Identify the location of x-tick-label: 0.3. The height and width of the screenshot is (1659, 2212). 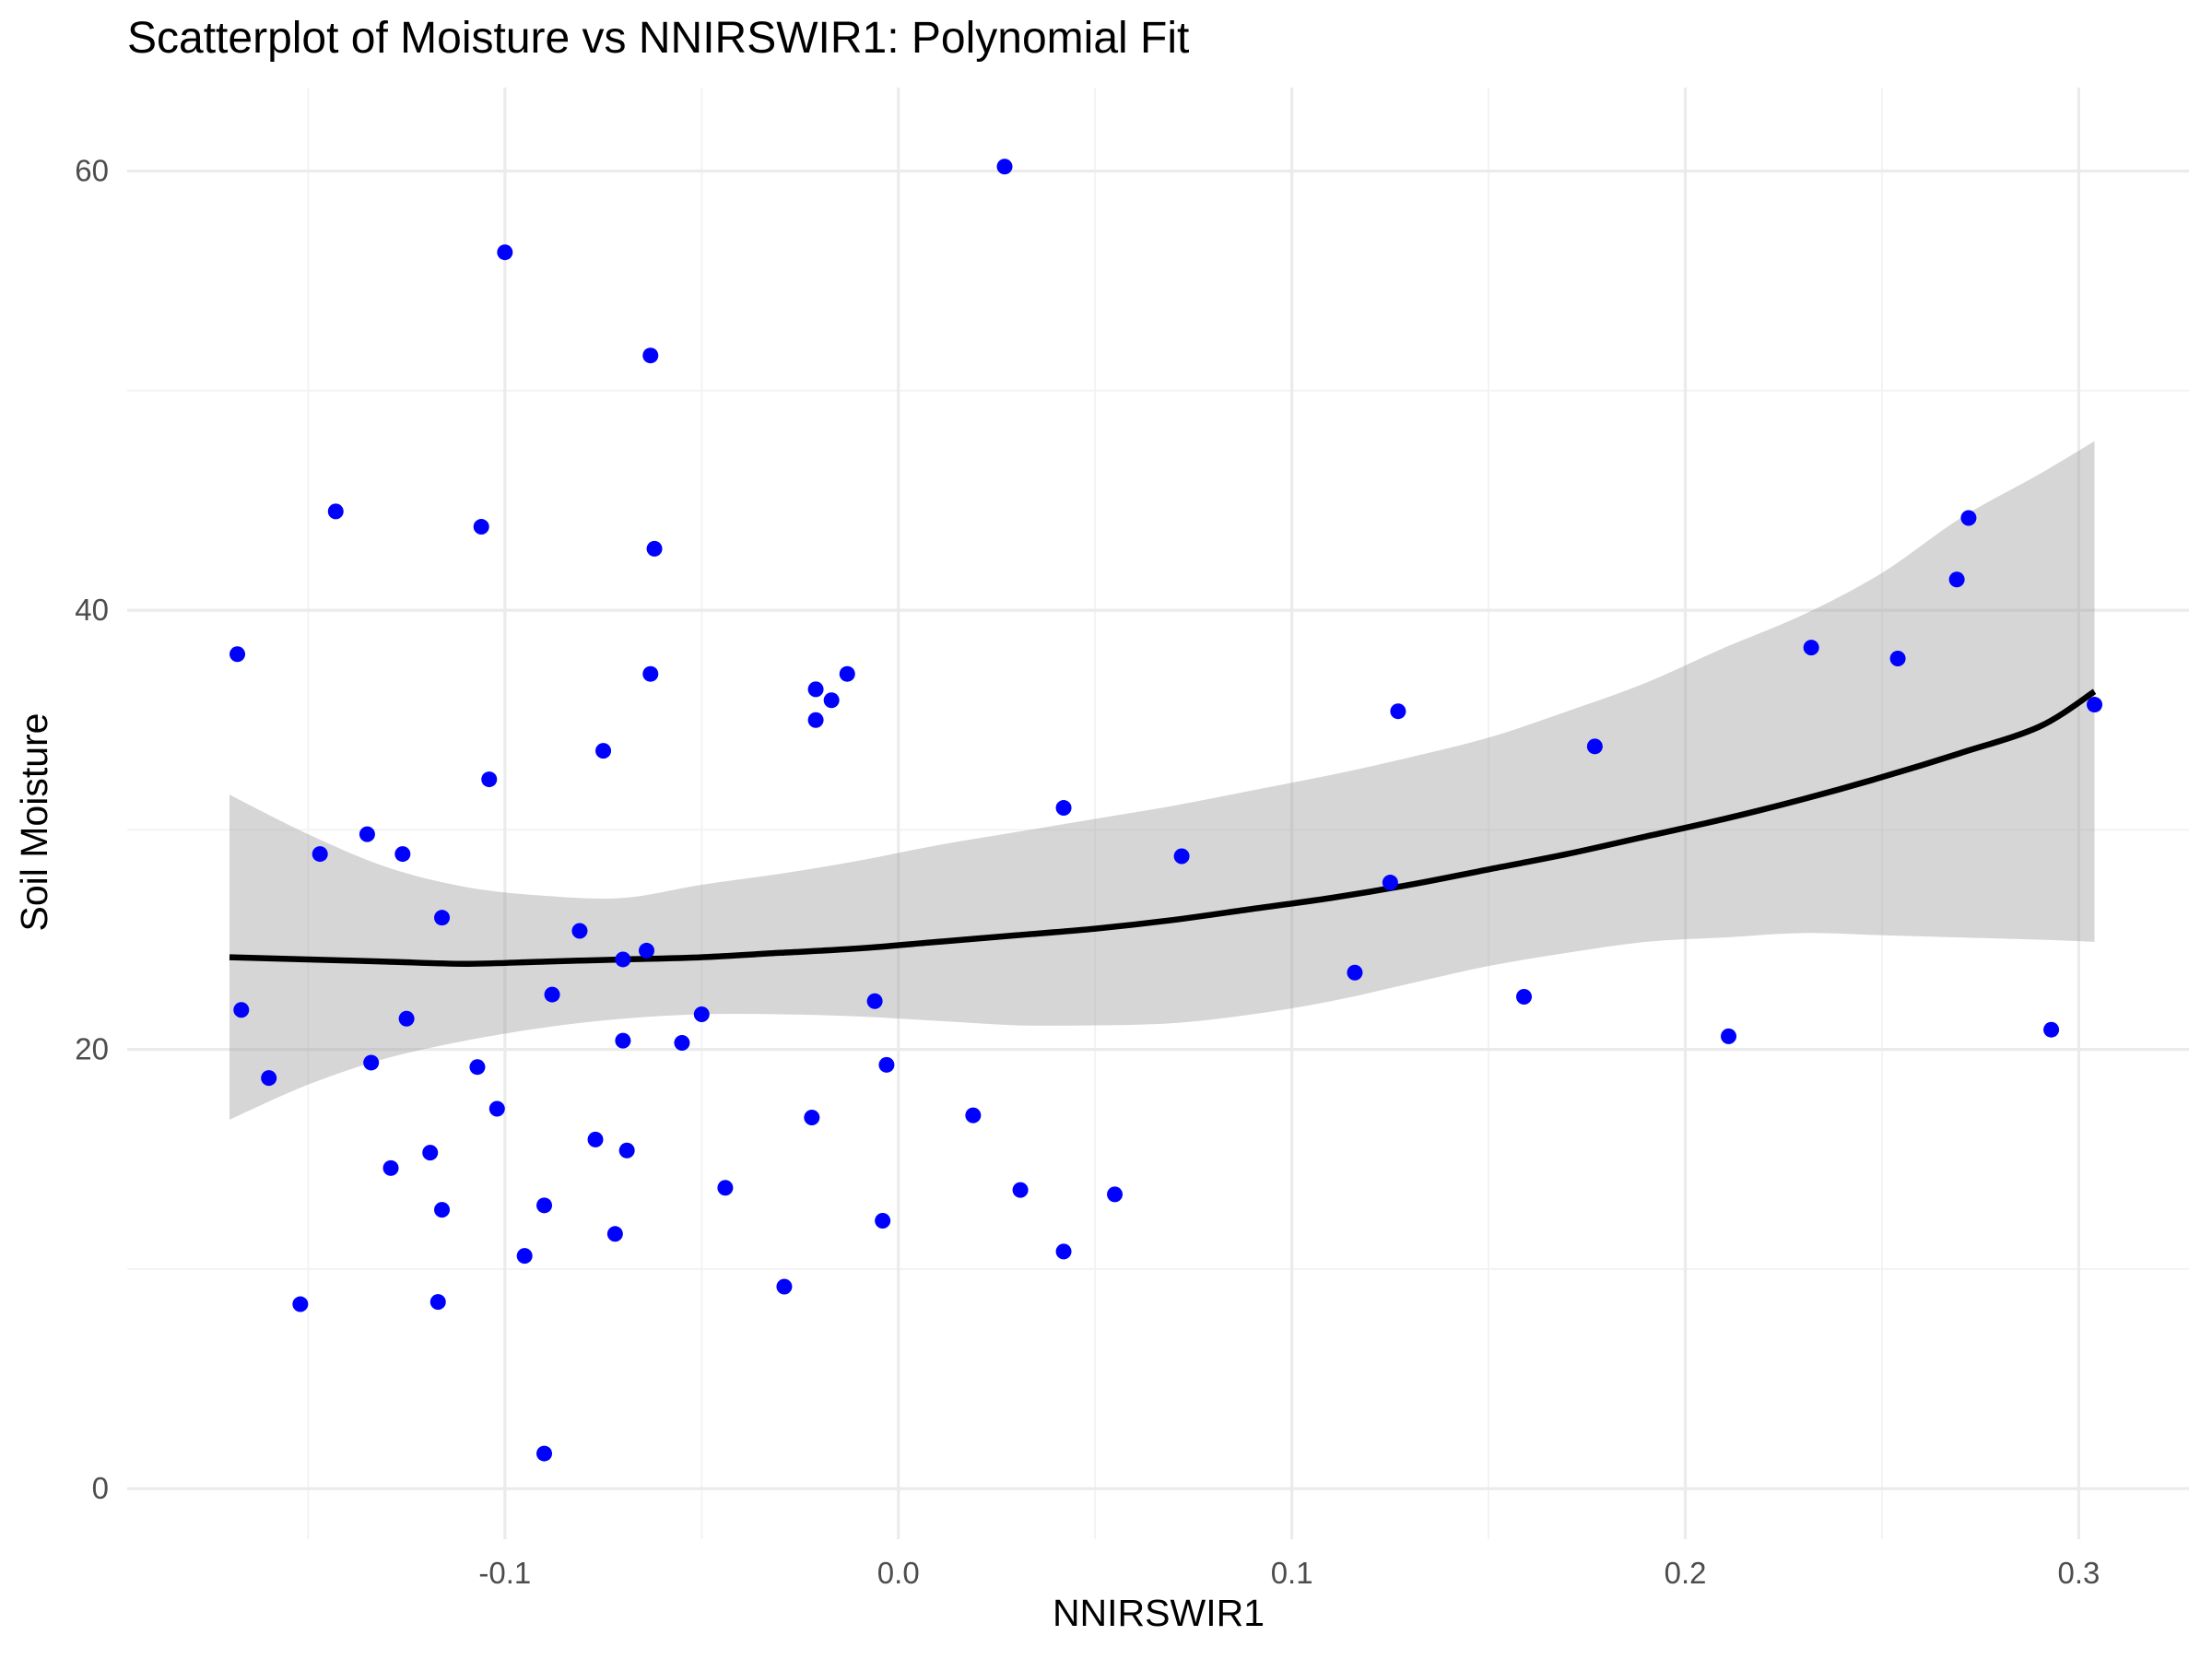
(2079, 1573).